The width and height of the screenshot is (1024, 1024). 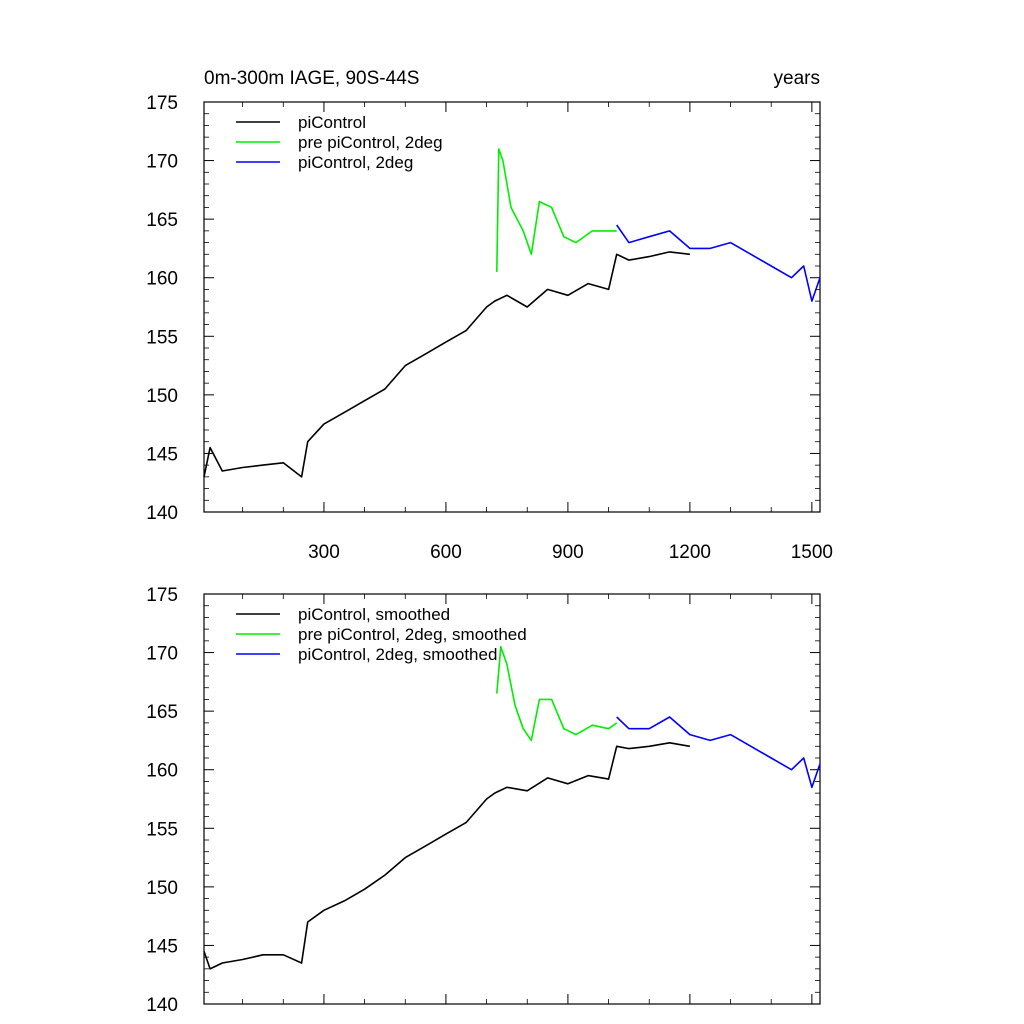 I want to click on series-line-picontrol, so click(x=446, y=364).